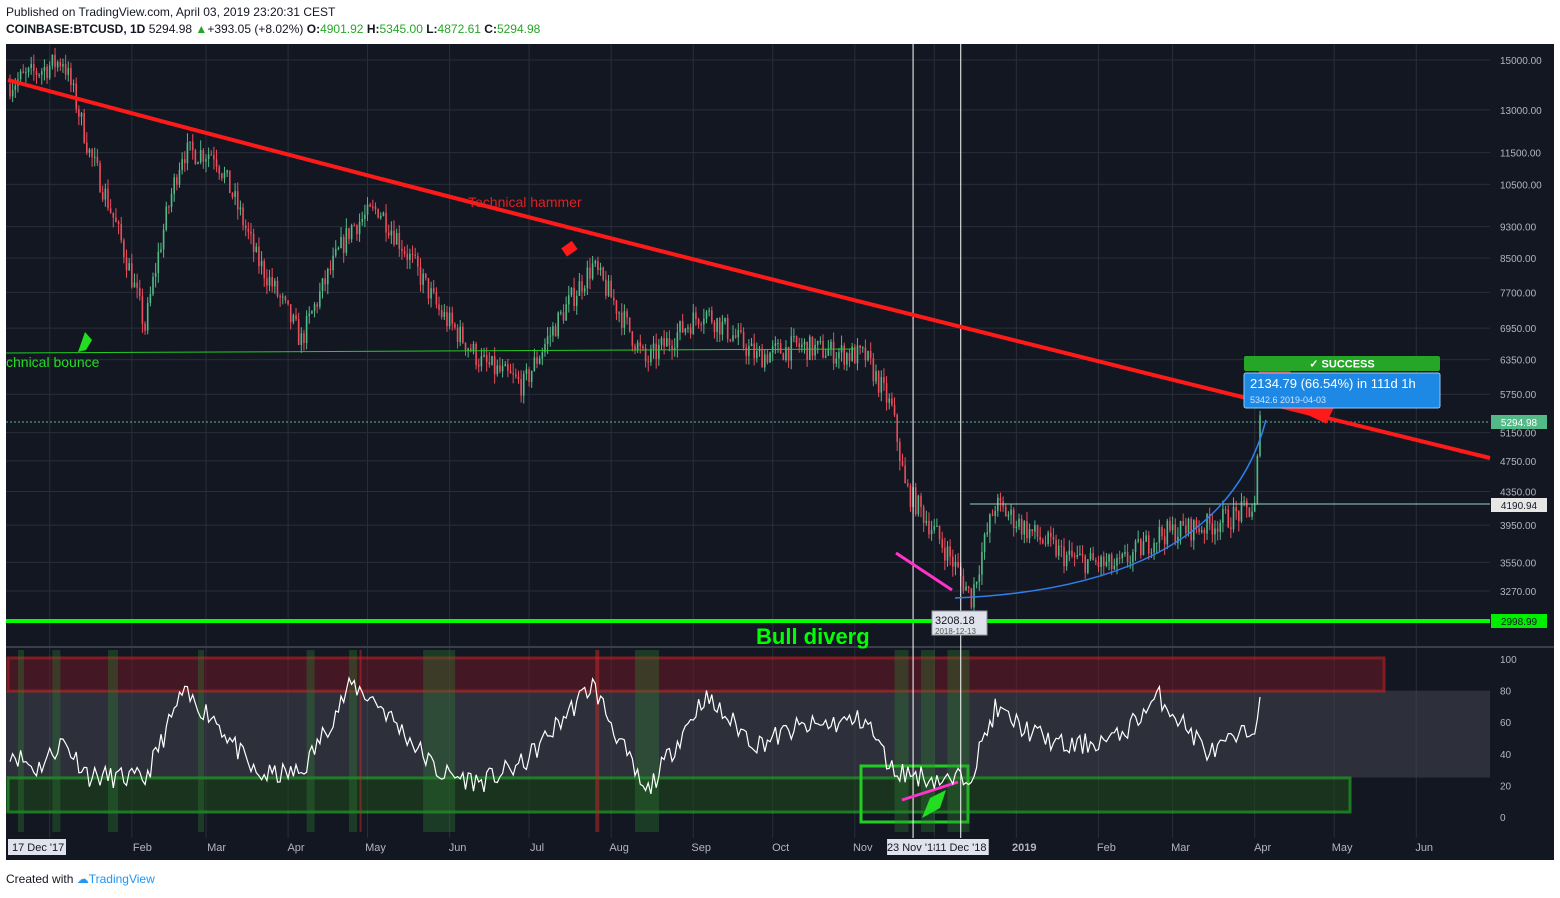  What do you see at coordinates (1522, 452) in the screenshot?
I see `price-axis` at bounding box center [1522, 452].